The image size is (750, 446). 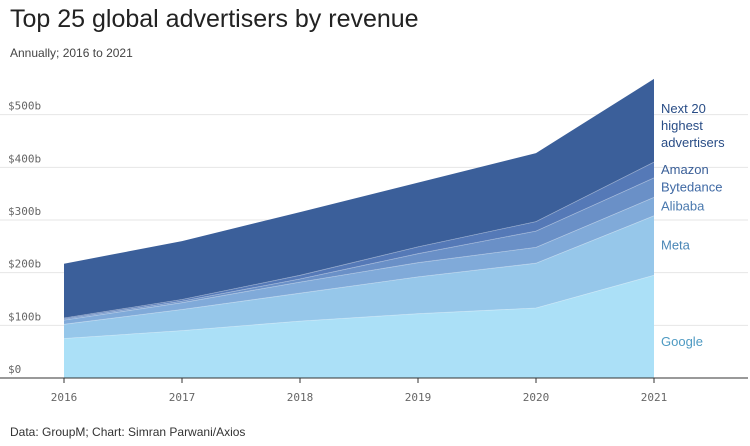 What do you see at coordinates (24, 106) in the screenshot?
I see `y-tick-label: $500b` at bounding box center [24, 106].